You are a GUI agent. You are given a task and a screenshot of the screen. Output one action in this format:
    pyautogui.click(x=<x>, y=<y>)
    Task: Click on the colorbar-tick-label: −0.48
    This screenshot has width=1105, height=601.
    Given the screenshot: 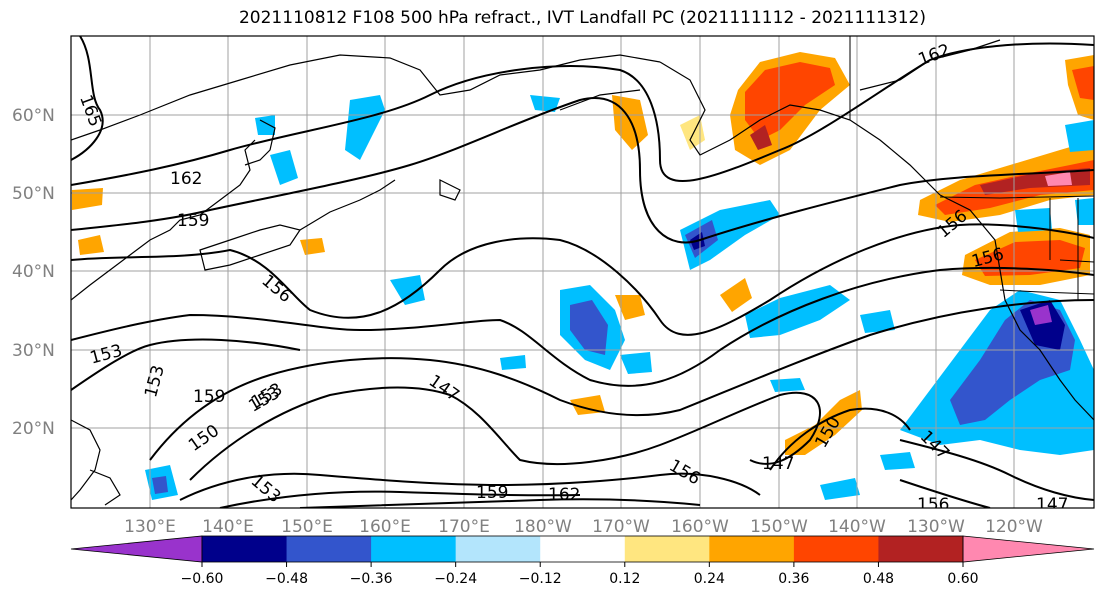 What is the action you would take?
    pyautogui.click(x=286, y=579)
    